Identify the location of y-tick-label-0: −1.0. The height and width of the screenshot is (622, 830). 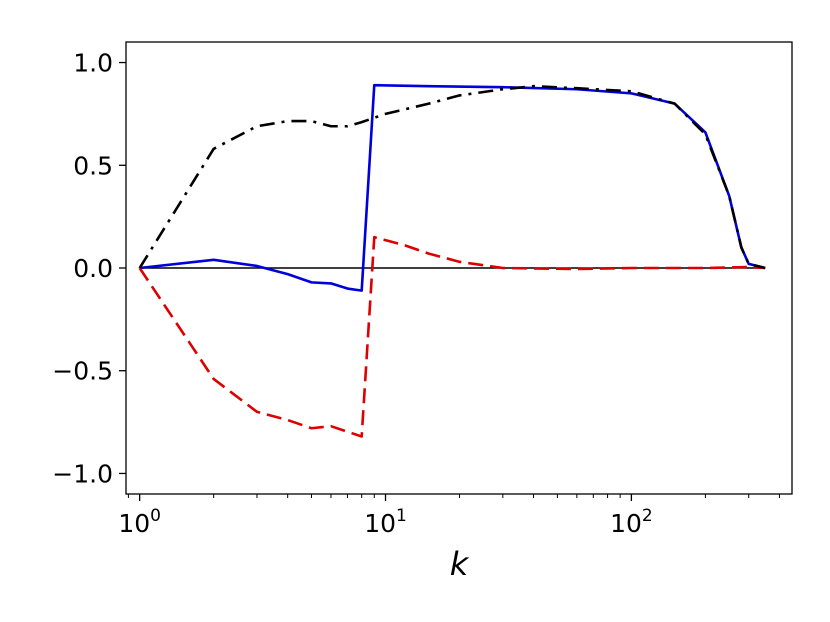
(82, 473).